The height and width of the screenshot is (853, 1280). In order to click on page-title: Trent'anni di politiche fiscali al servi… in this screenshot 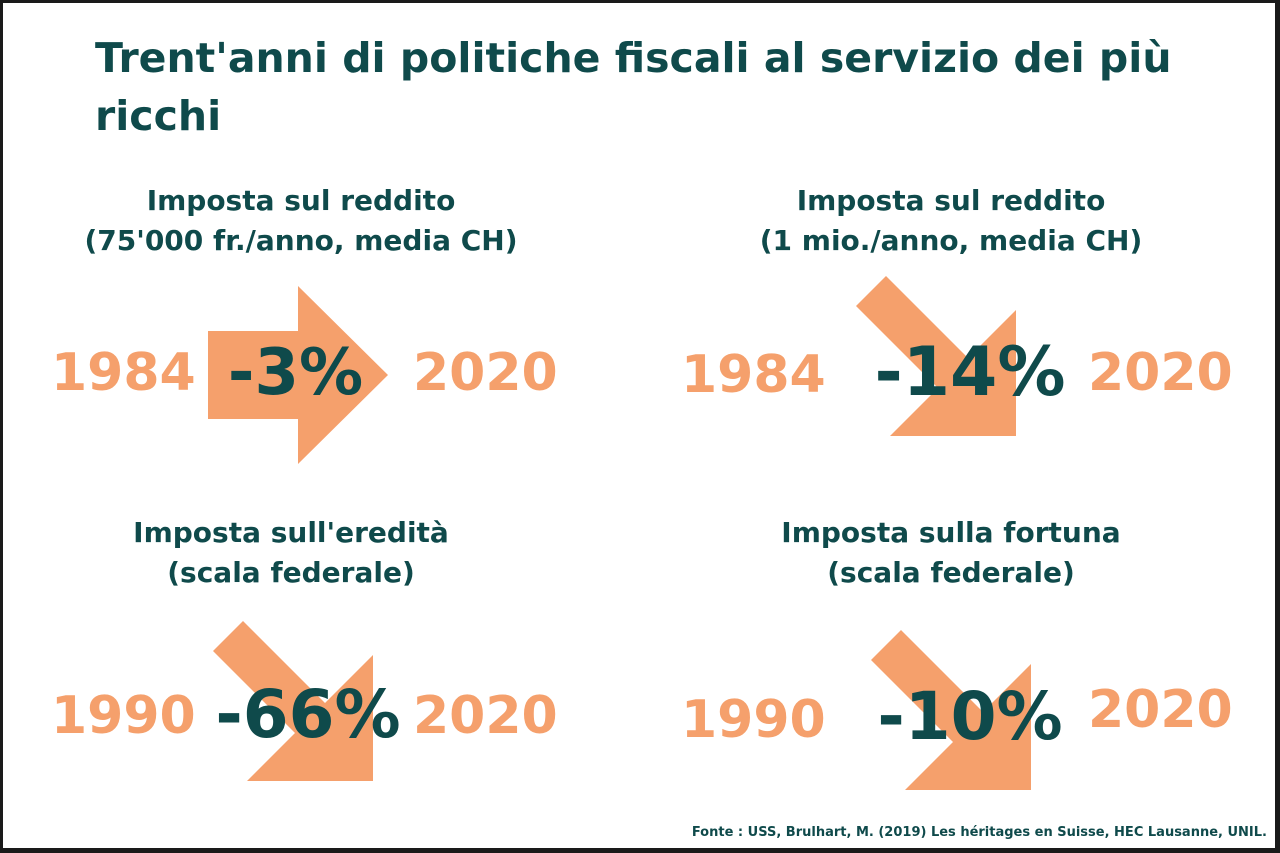, I will do `click(633, 87)`.